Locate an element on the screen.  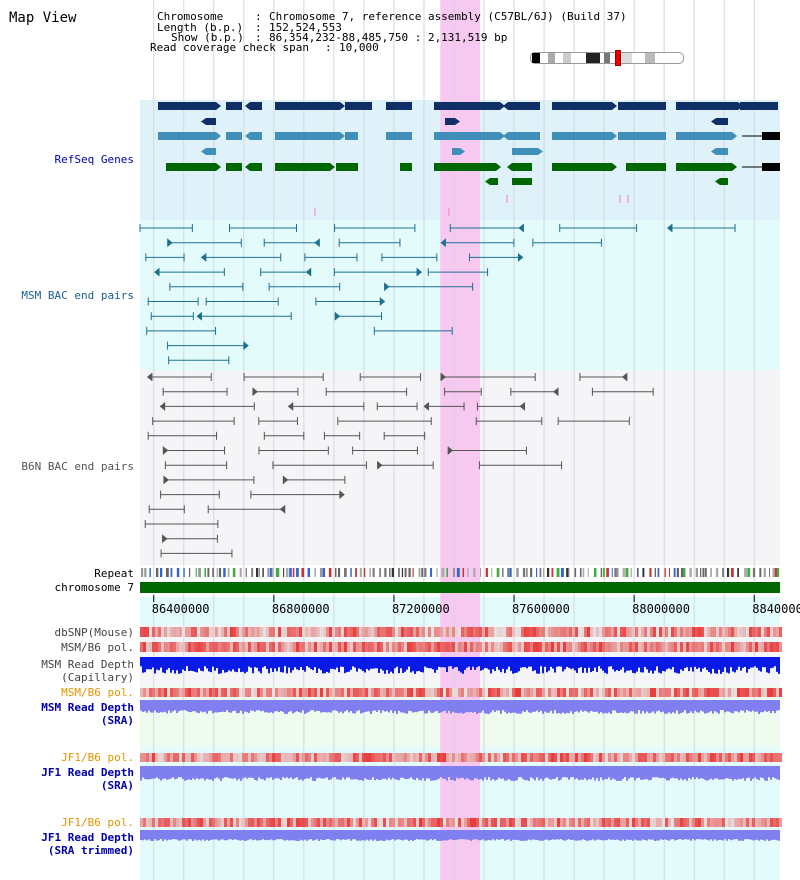
track-label-msm-bac: MSM BAC end pairs is located at coordinates (77, 295).